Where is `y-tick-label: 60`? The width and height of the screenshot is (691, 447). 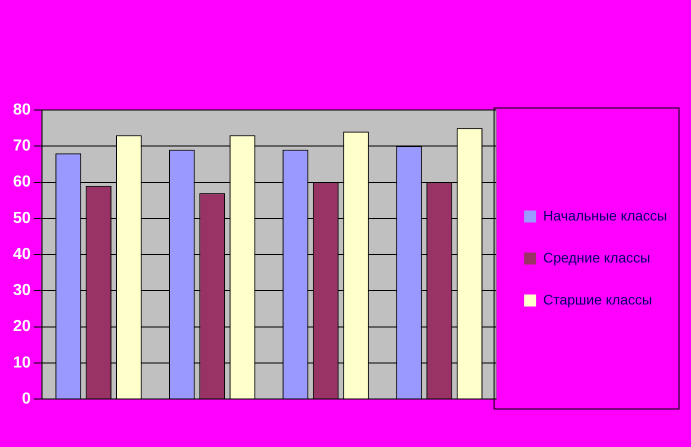 y-tick-label: 60 is located at coordinates (22, 182).